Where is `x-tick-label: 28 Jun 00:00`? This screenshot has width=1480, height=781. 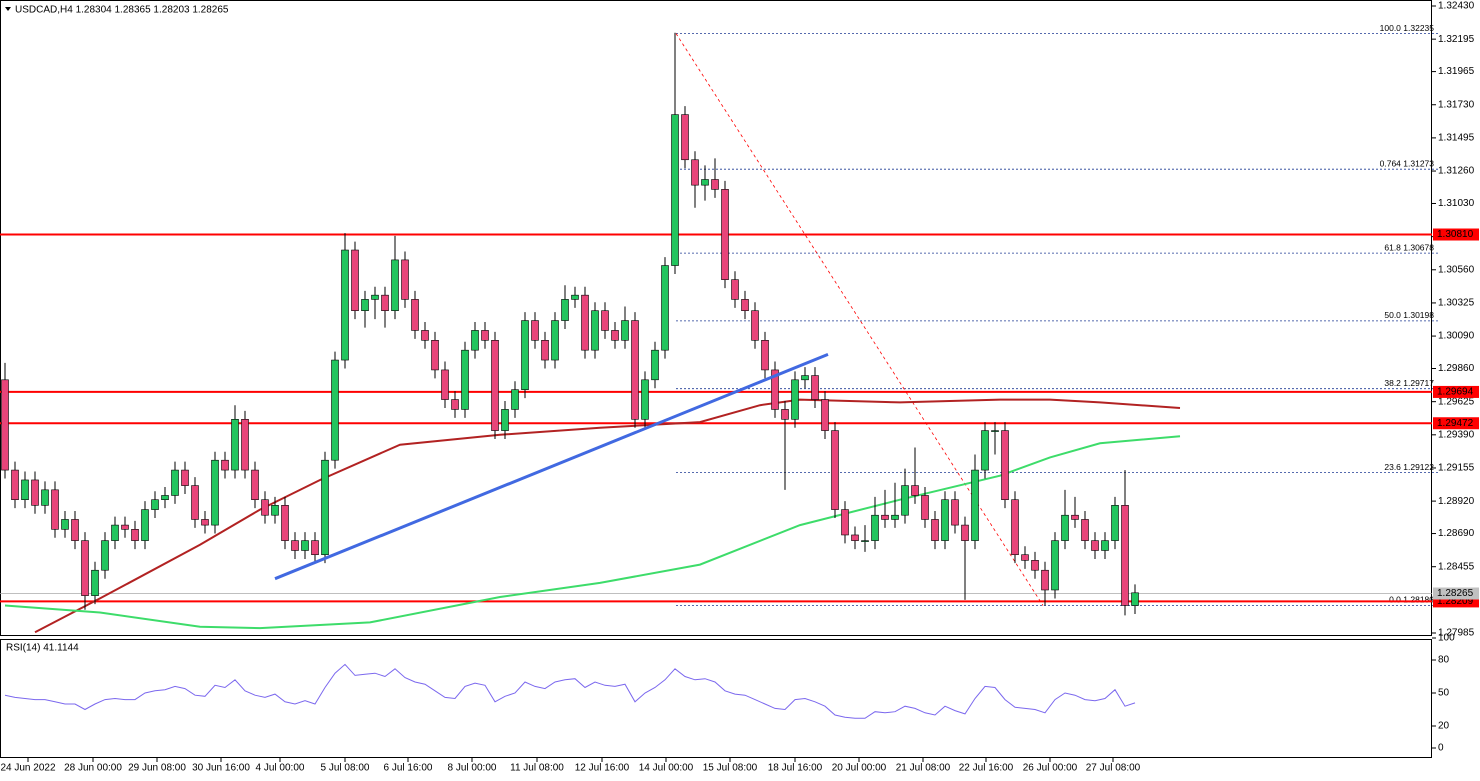
x-tick-label: 28 Jun 00:00 is located at coordinates (93, 768).